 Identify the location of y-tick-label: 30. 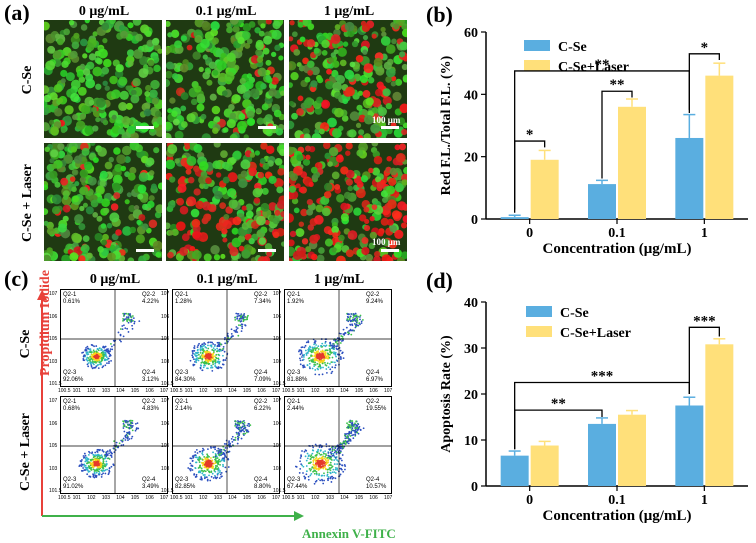
(471, 349).